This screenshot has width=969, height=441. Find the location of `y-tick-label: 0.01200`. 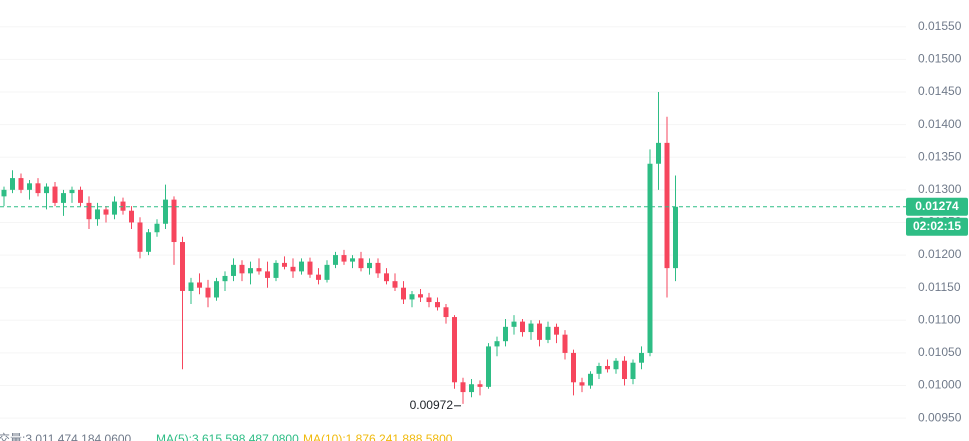

y-tick-label: 0.01200 is located at coordinates (940, 254).